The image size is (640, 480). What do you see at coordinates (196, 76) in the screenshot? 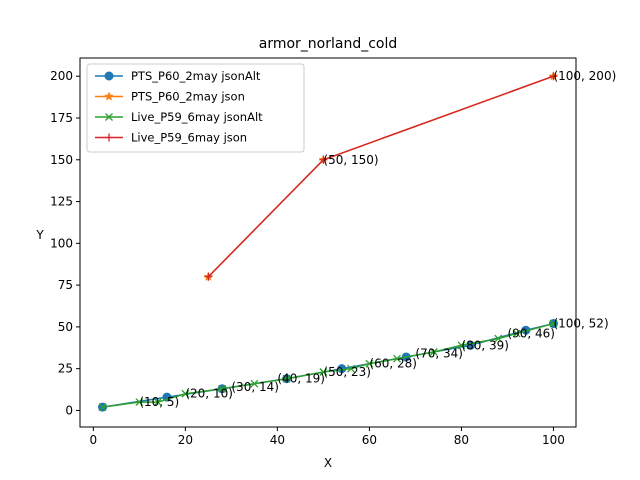
I see `legend-label: PTS_P60_2may jsonAlt` at bounding box center [196, 76].